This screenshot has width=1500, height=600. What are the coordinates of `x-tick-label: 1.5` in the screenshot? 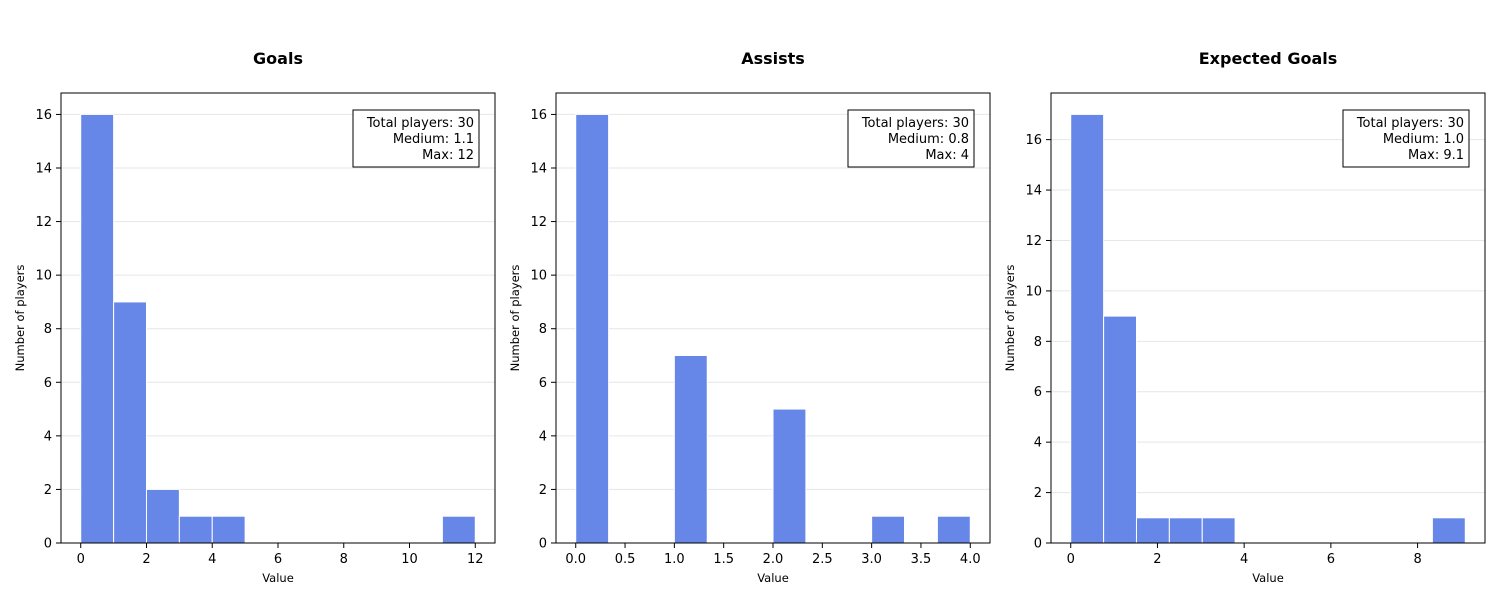 It's located at (723, 559).